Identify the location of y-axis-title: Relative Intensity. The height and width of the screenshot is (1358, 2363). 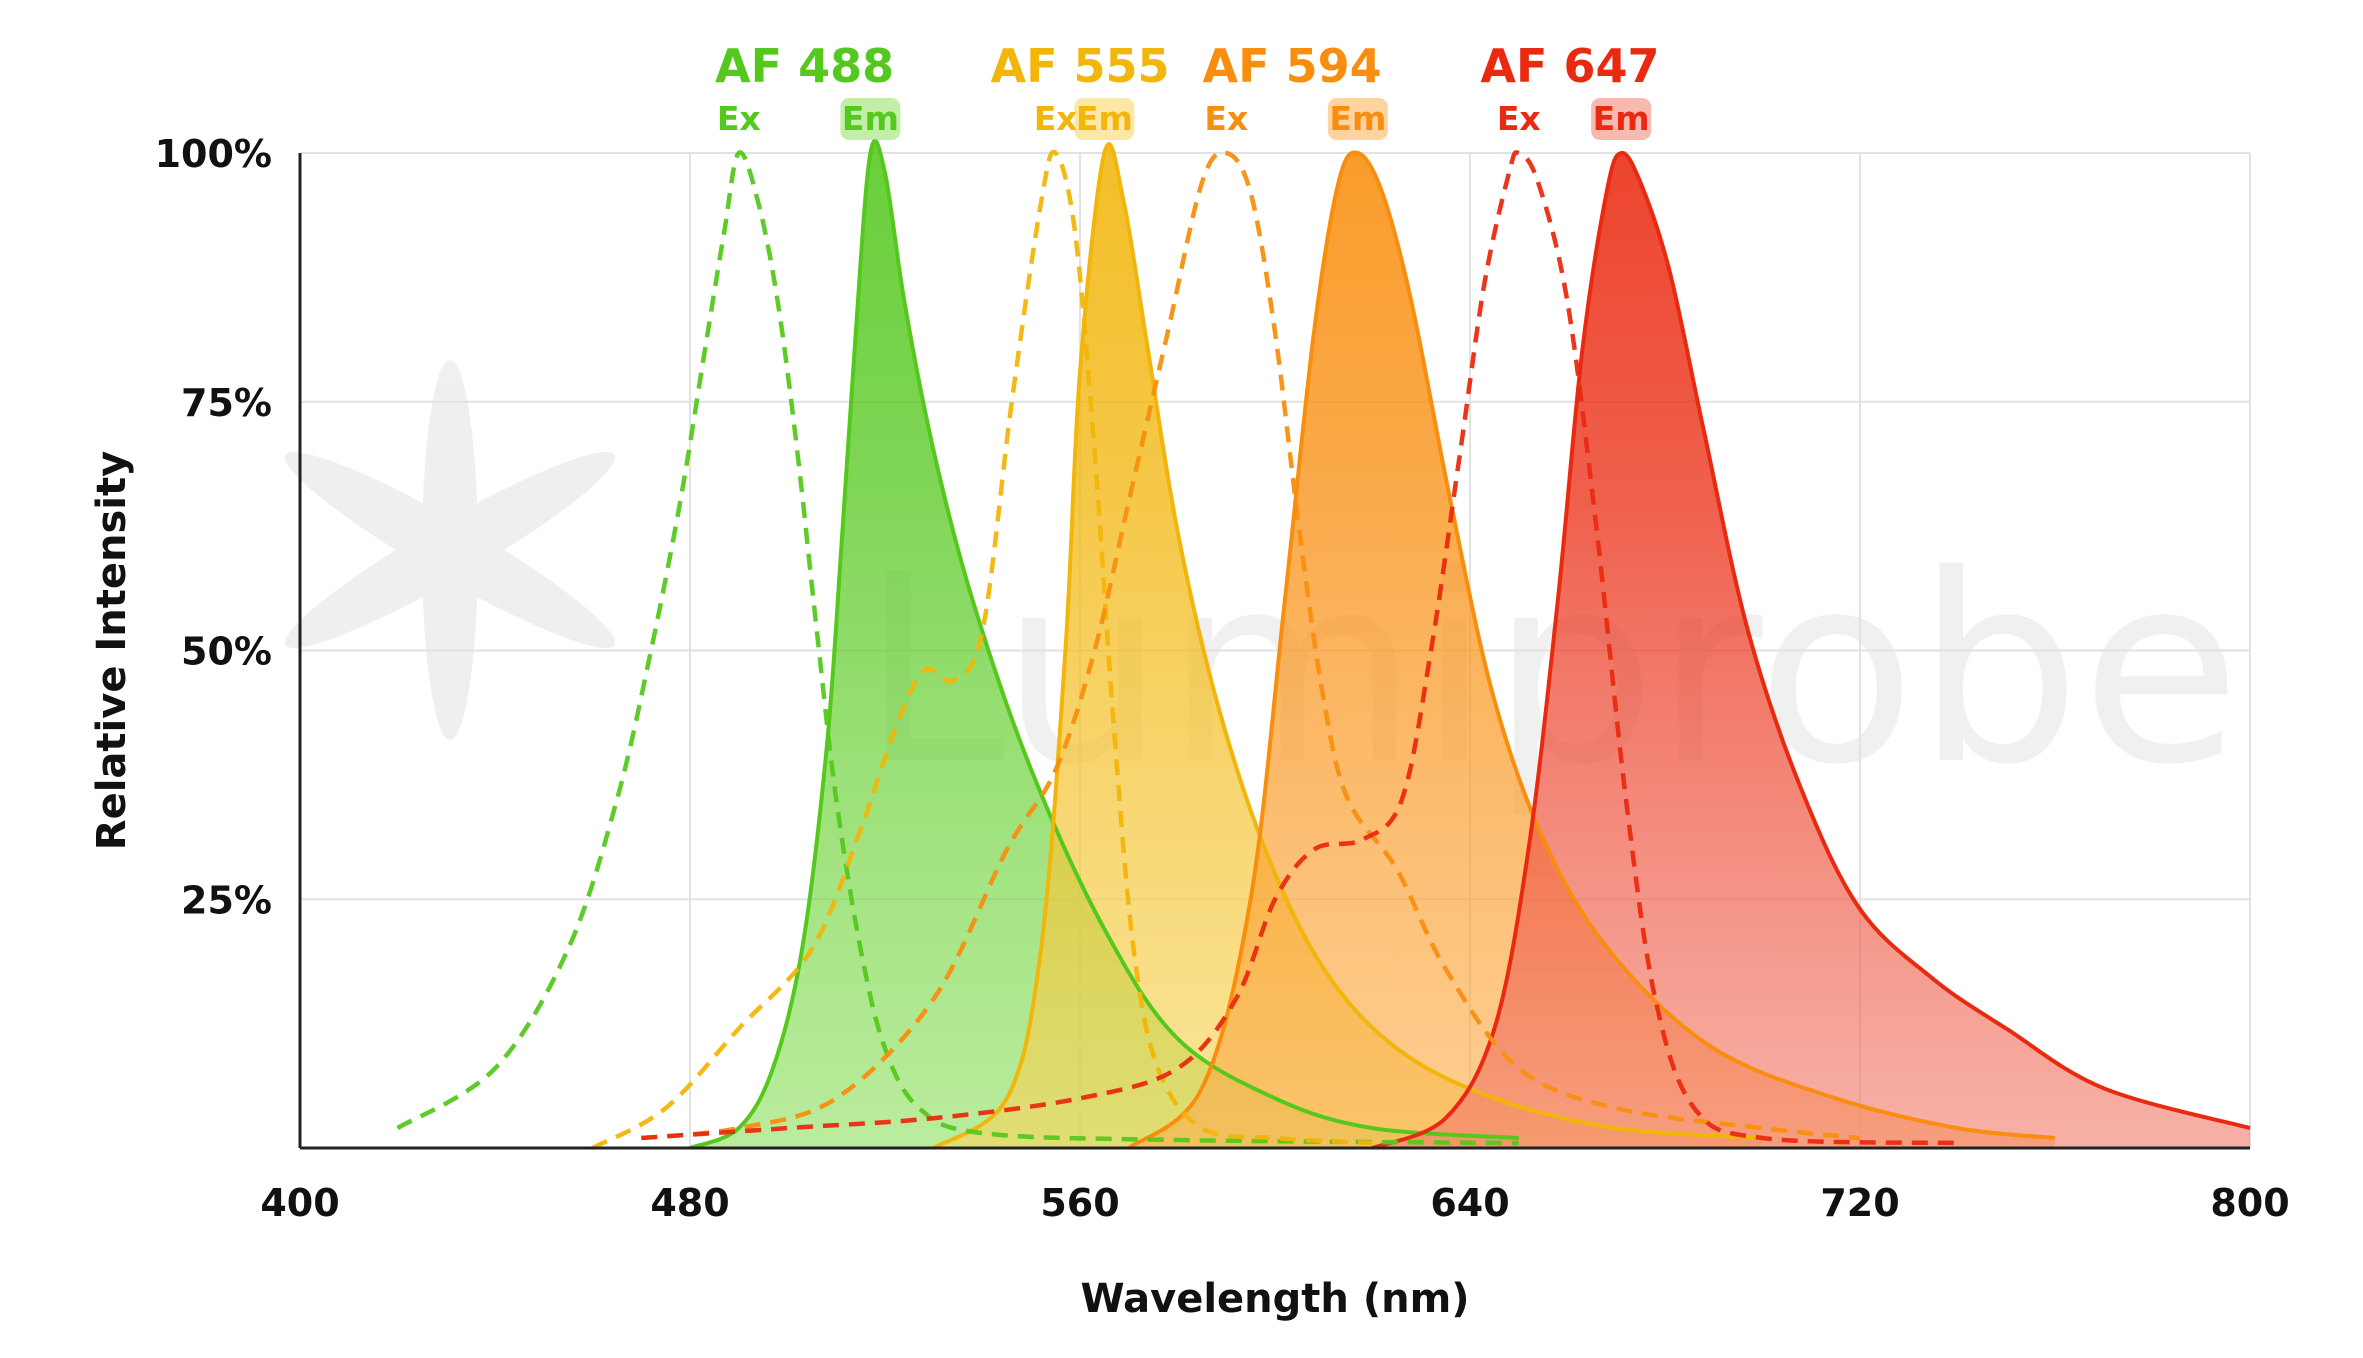
(112, 650).